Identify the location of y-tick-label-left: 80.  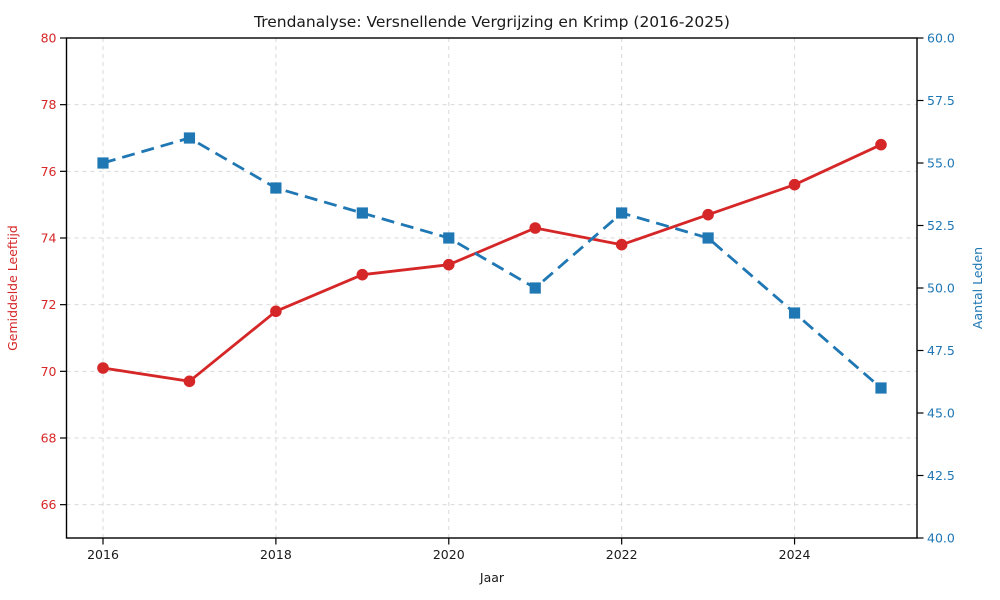
(49, 38).